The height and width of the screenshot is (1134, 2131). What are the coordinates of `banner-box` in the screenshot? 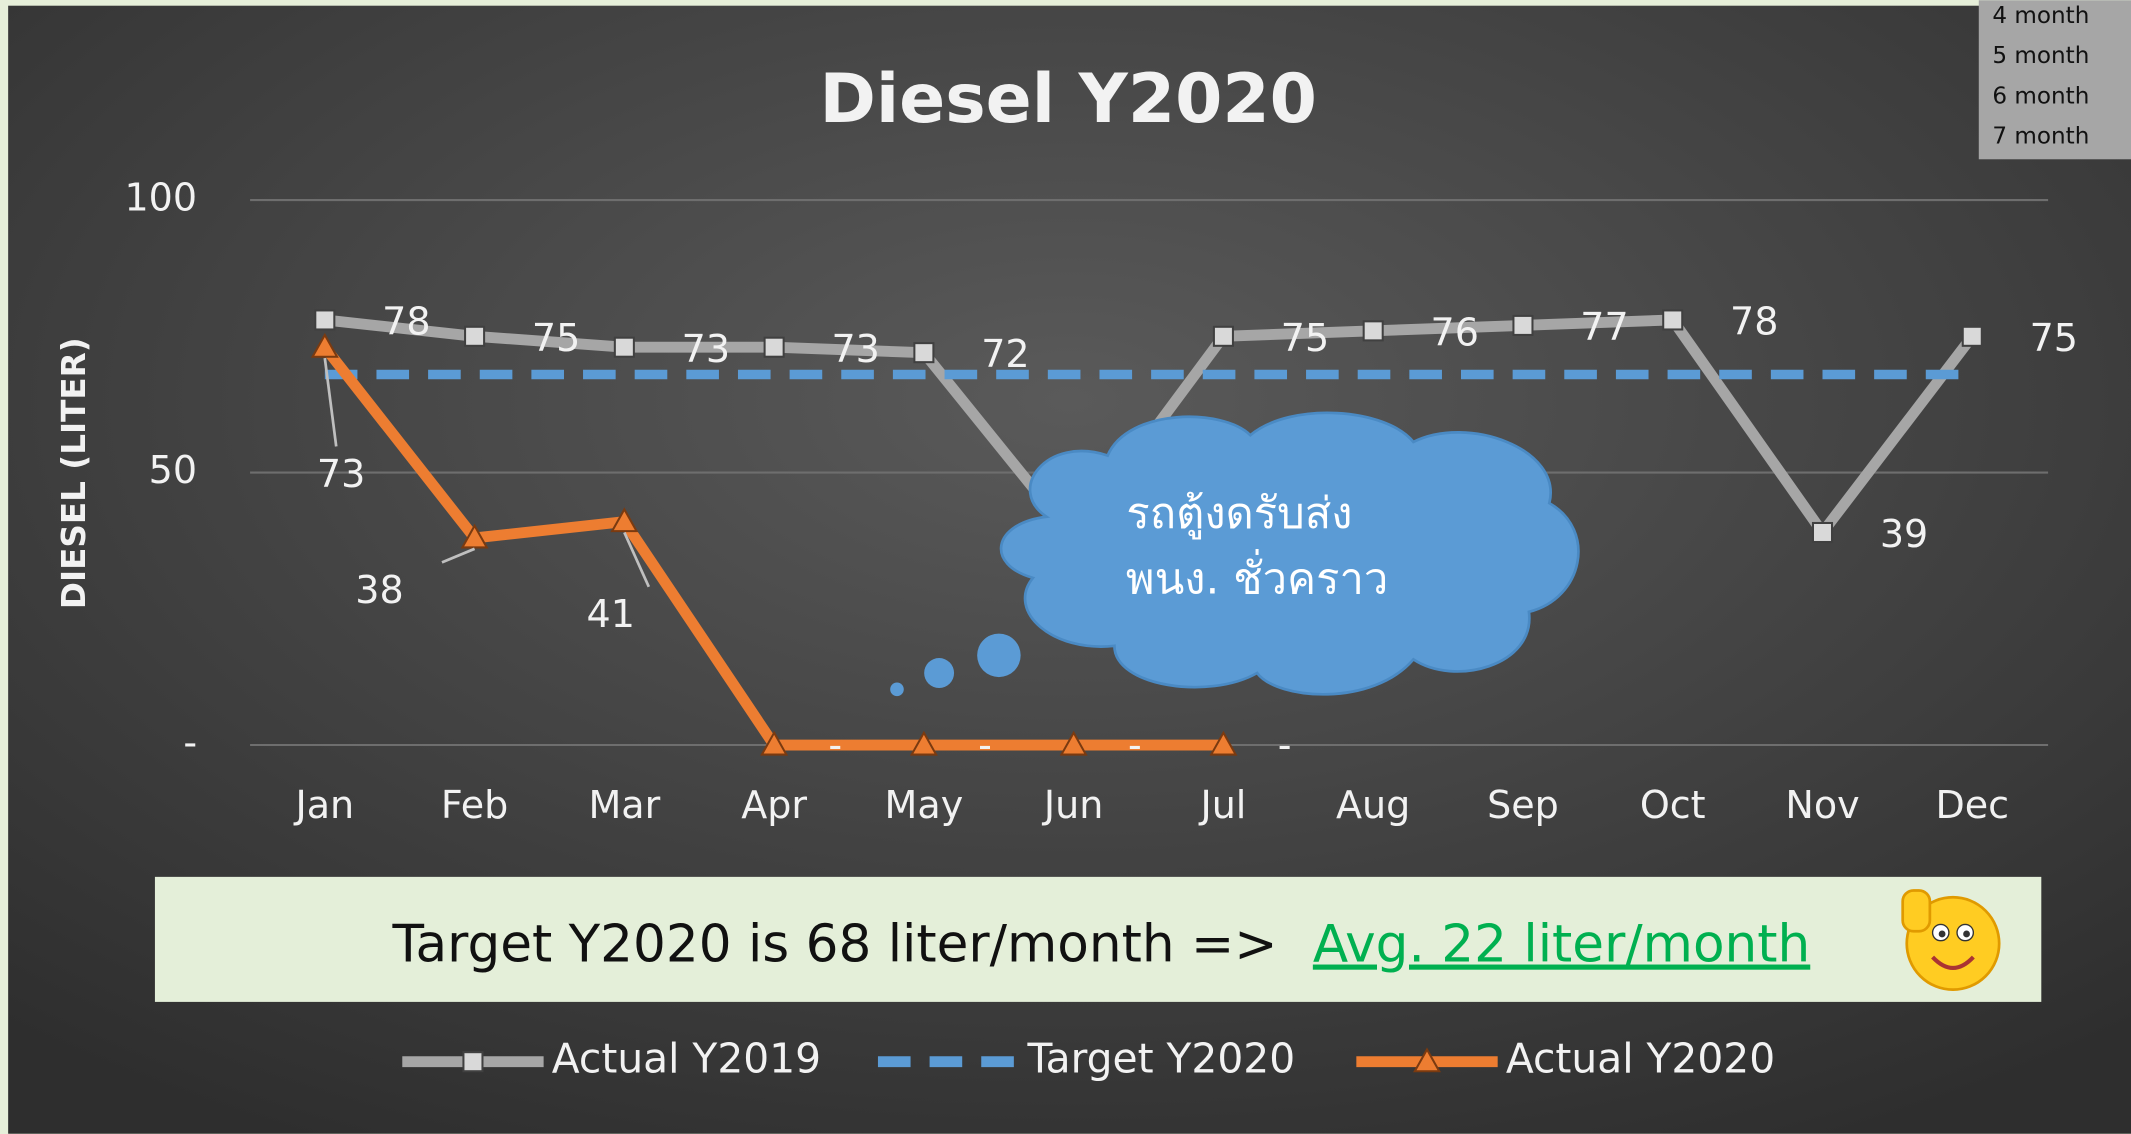 It's located at (1098, 939).